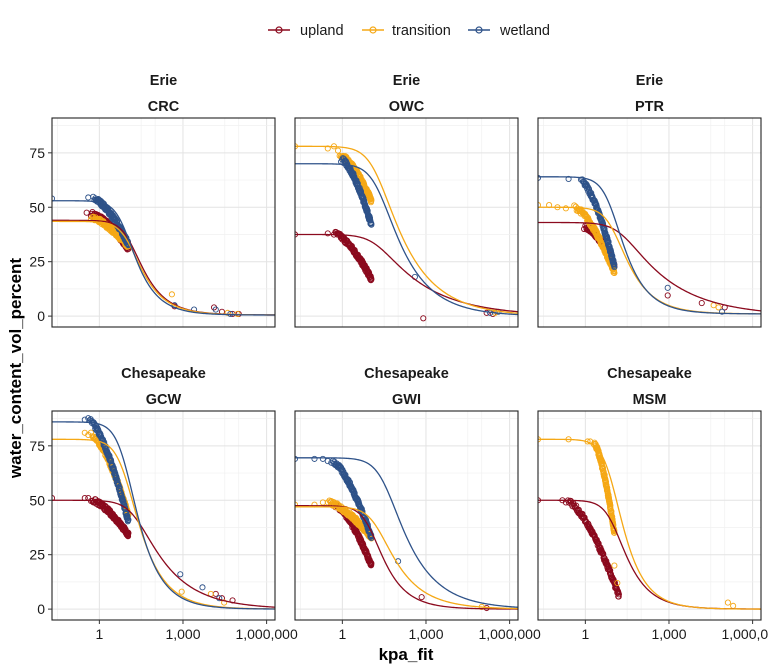 The height and width of the screenshot is (672, 768). What do you see at coordinates (406, 654) in the screenshot?
I see `x-axis-title: kpa_fit` at bounding box center [406, 654].